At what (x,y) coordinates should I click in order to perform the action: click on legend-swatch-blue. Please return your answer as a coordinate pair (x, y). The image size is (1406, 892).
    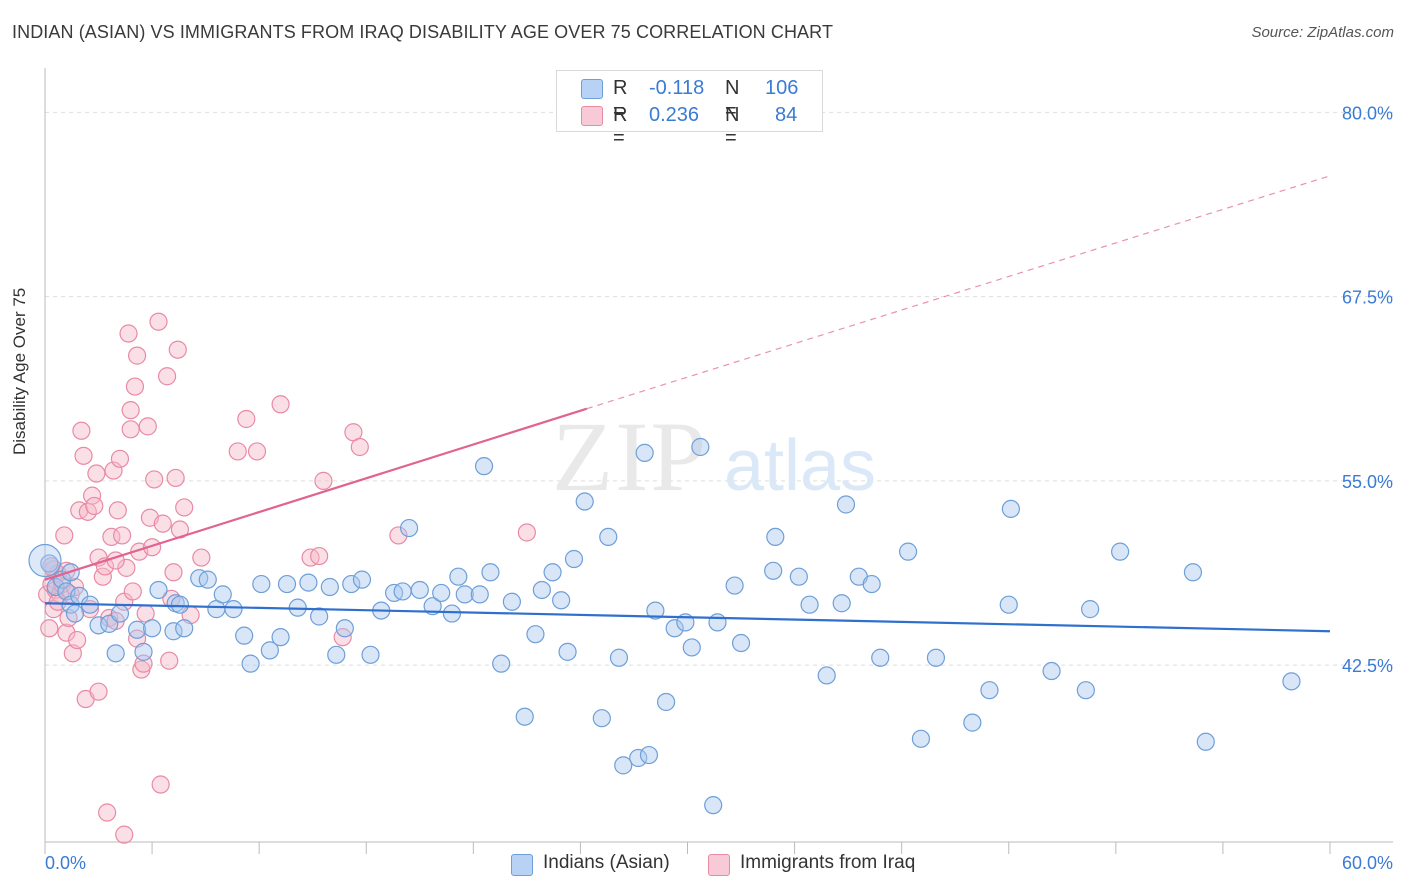
    Looking at the image, I should click on (592, 89).